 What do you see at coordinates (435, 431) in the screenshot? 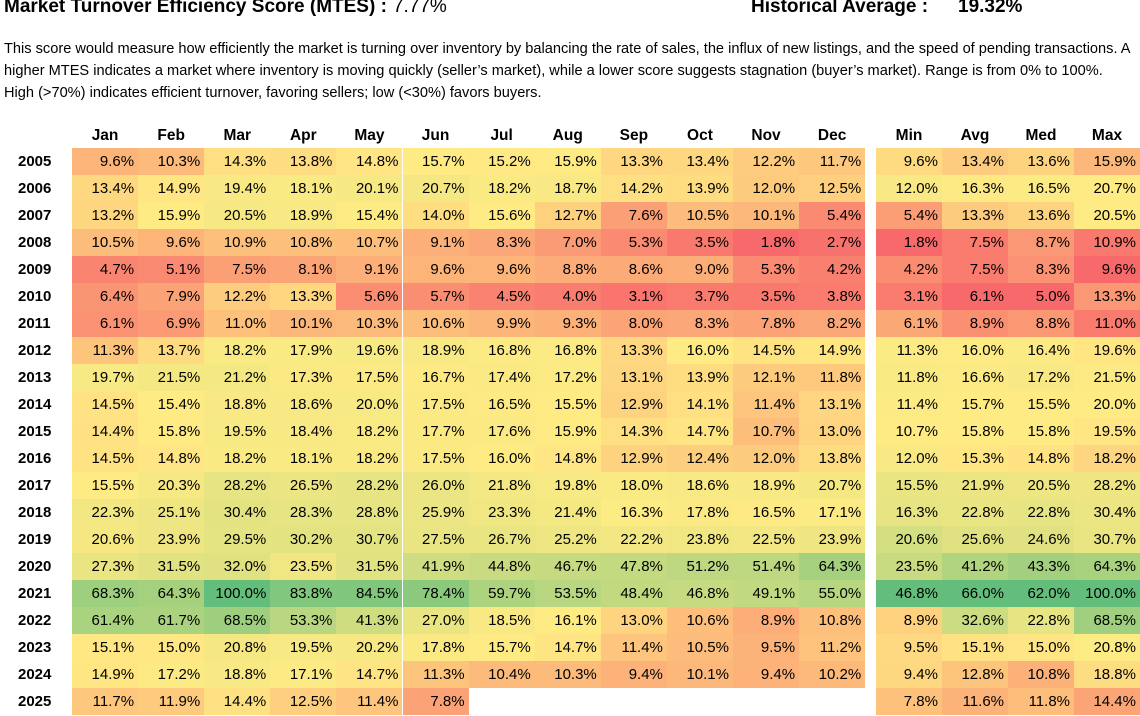
I see `heatmap-cell: 17.7%` at bounding box center [435, 431].